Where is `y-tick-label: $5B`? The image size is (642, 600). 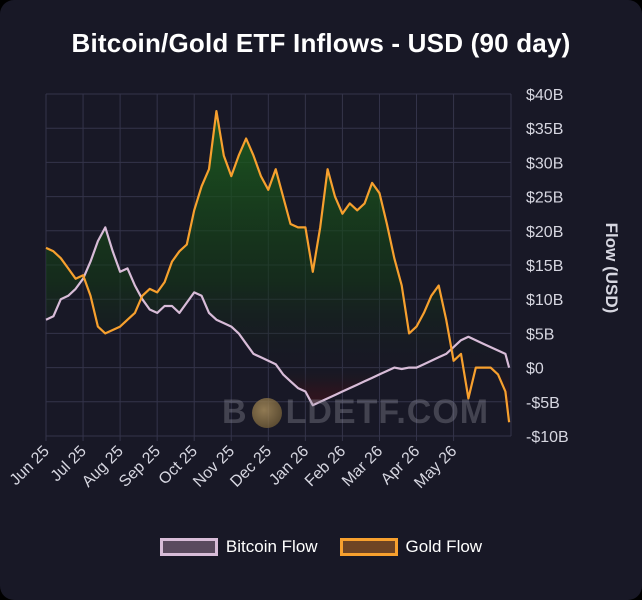 y-tick-label: $5B is located at coordinates (540, 334).